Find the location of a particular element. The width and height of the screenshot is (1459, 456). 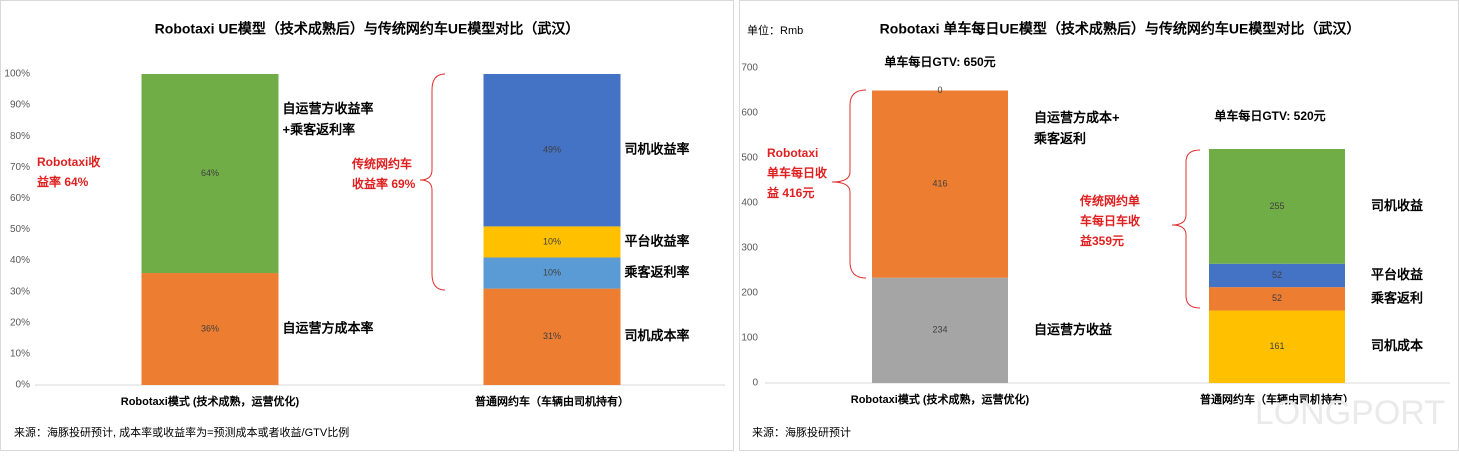

y-tick-label: 90% is located at coordinates (20, 105).